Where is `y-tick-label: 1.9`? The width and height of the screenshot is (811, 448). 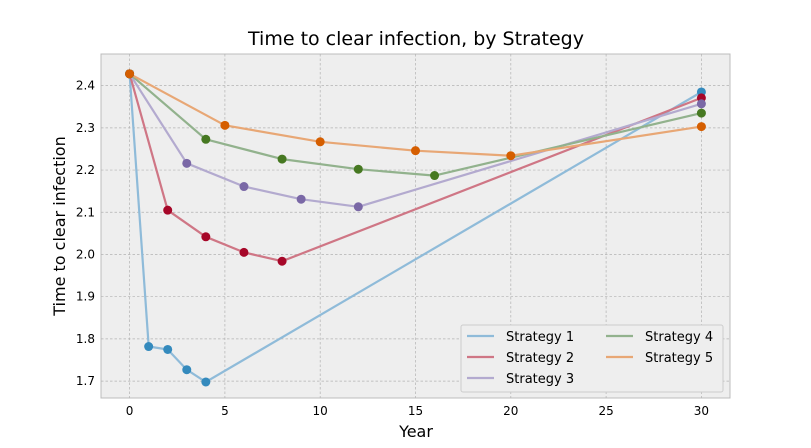 y-tick-label: 1.9 is located at coordinates (85, 297).